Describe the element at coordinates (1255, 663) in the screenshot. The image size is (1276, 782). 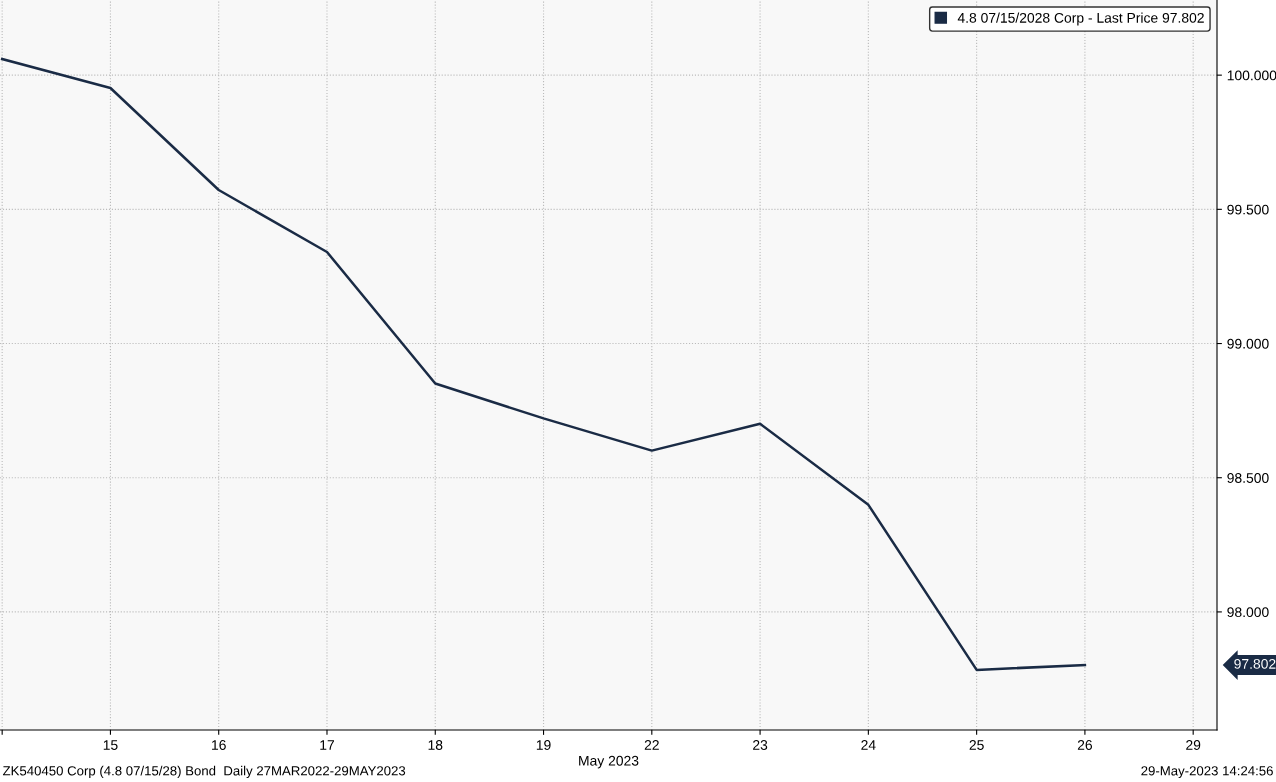
I see `text: 97.802` at that location.